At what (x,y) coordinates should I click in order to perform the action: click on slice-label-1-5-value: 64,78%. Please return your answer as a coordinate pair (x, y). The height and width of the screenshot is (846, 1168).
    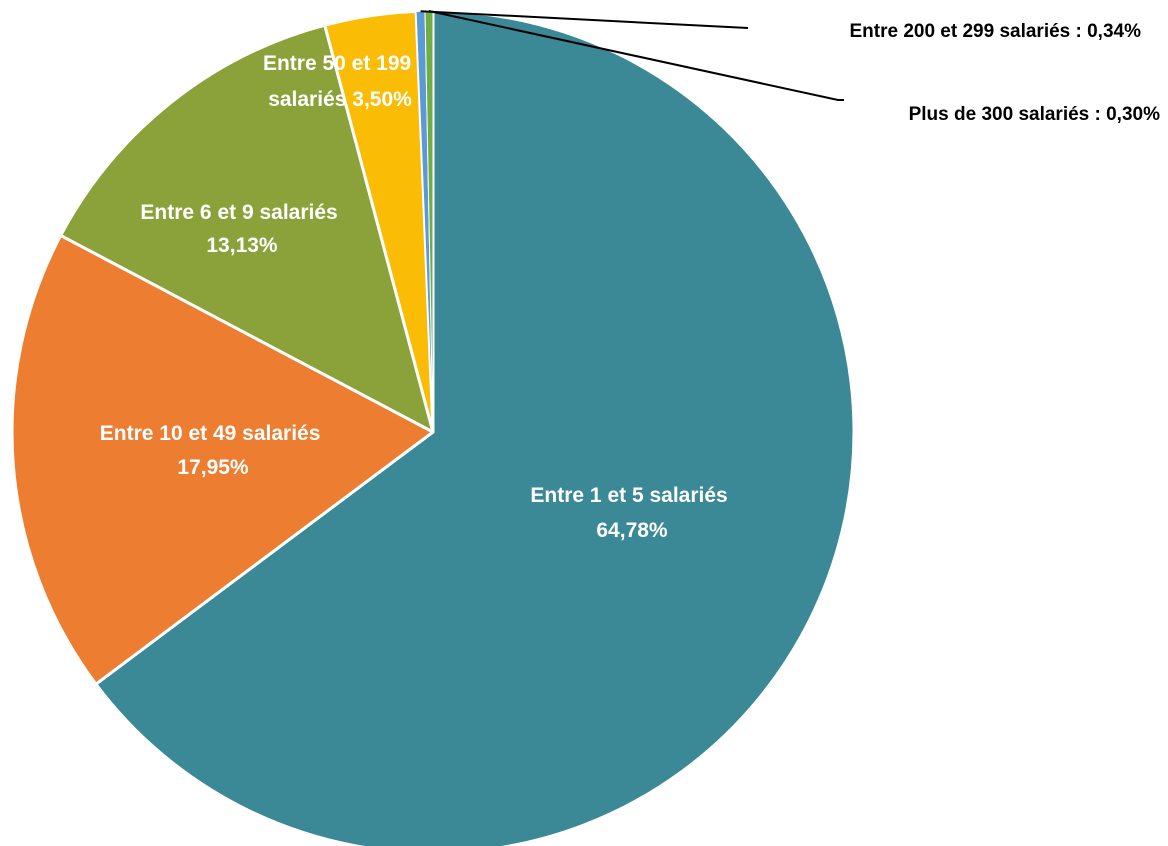
    Looking at the image, I should click on (632, 530).